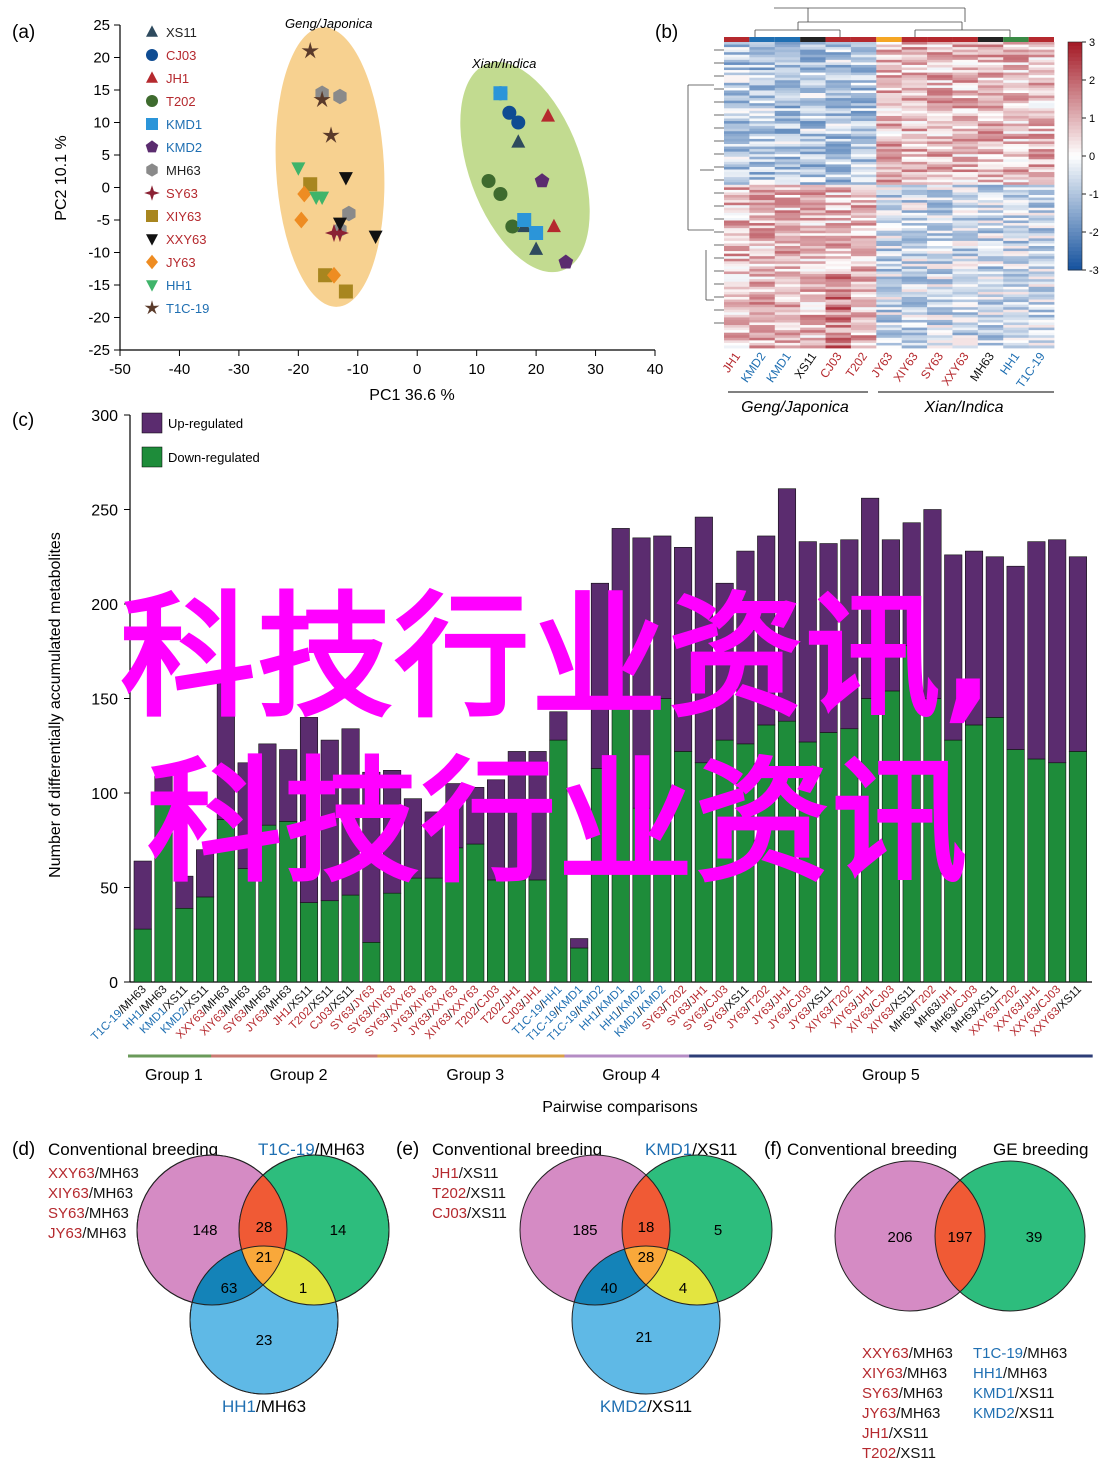 Image resolution: width=1116 pixels, height=1468 pixels. What do you see at coordinates (683, 867) in the screenshot?
I see `bar-down` at bounding box center [683, 867].